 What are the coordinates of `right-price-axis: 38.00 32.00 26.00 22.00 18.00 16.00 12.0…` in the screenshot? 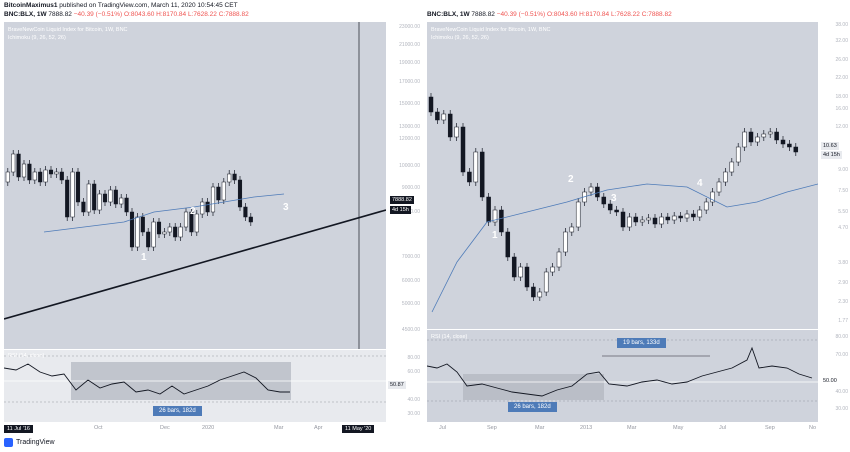 It's located at (834, 175).